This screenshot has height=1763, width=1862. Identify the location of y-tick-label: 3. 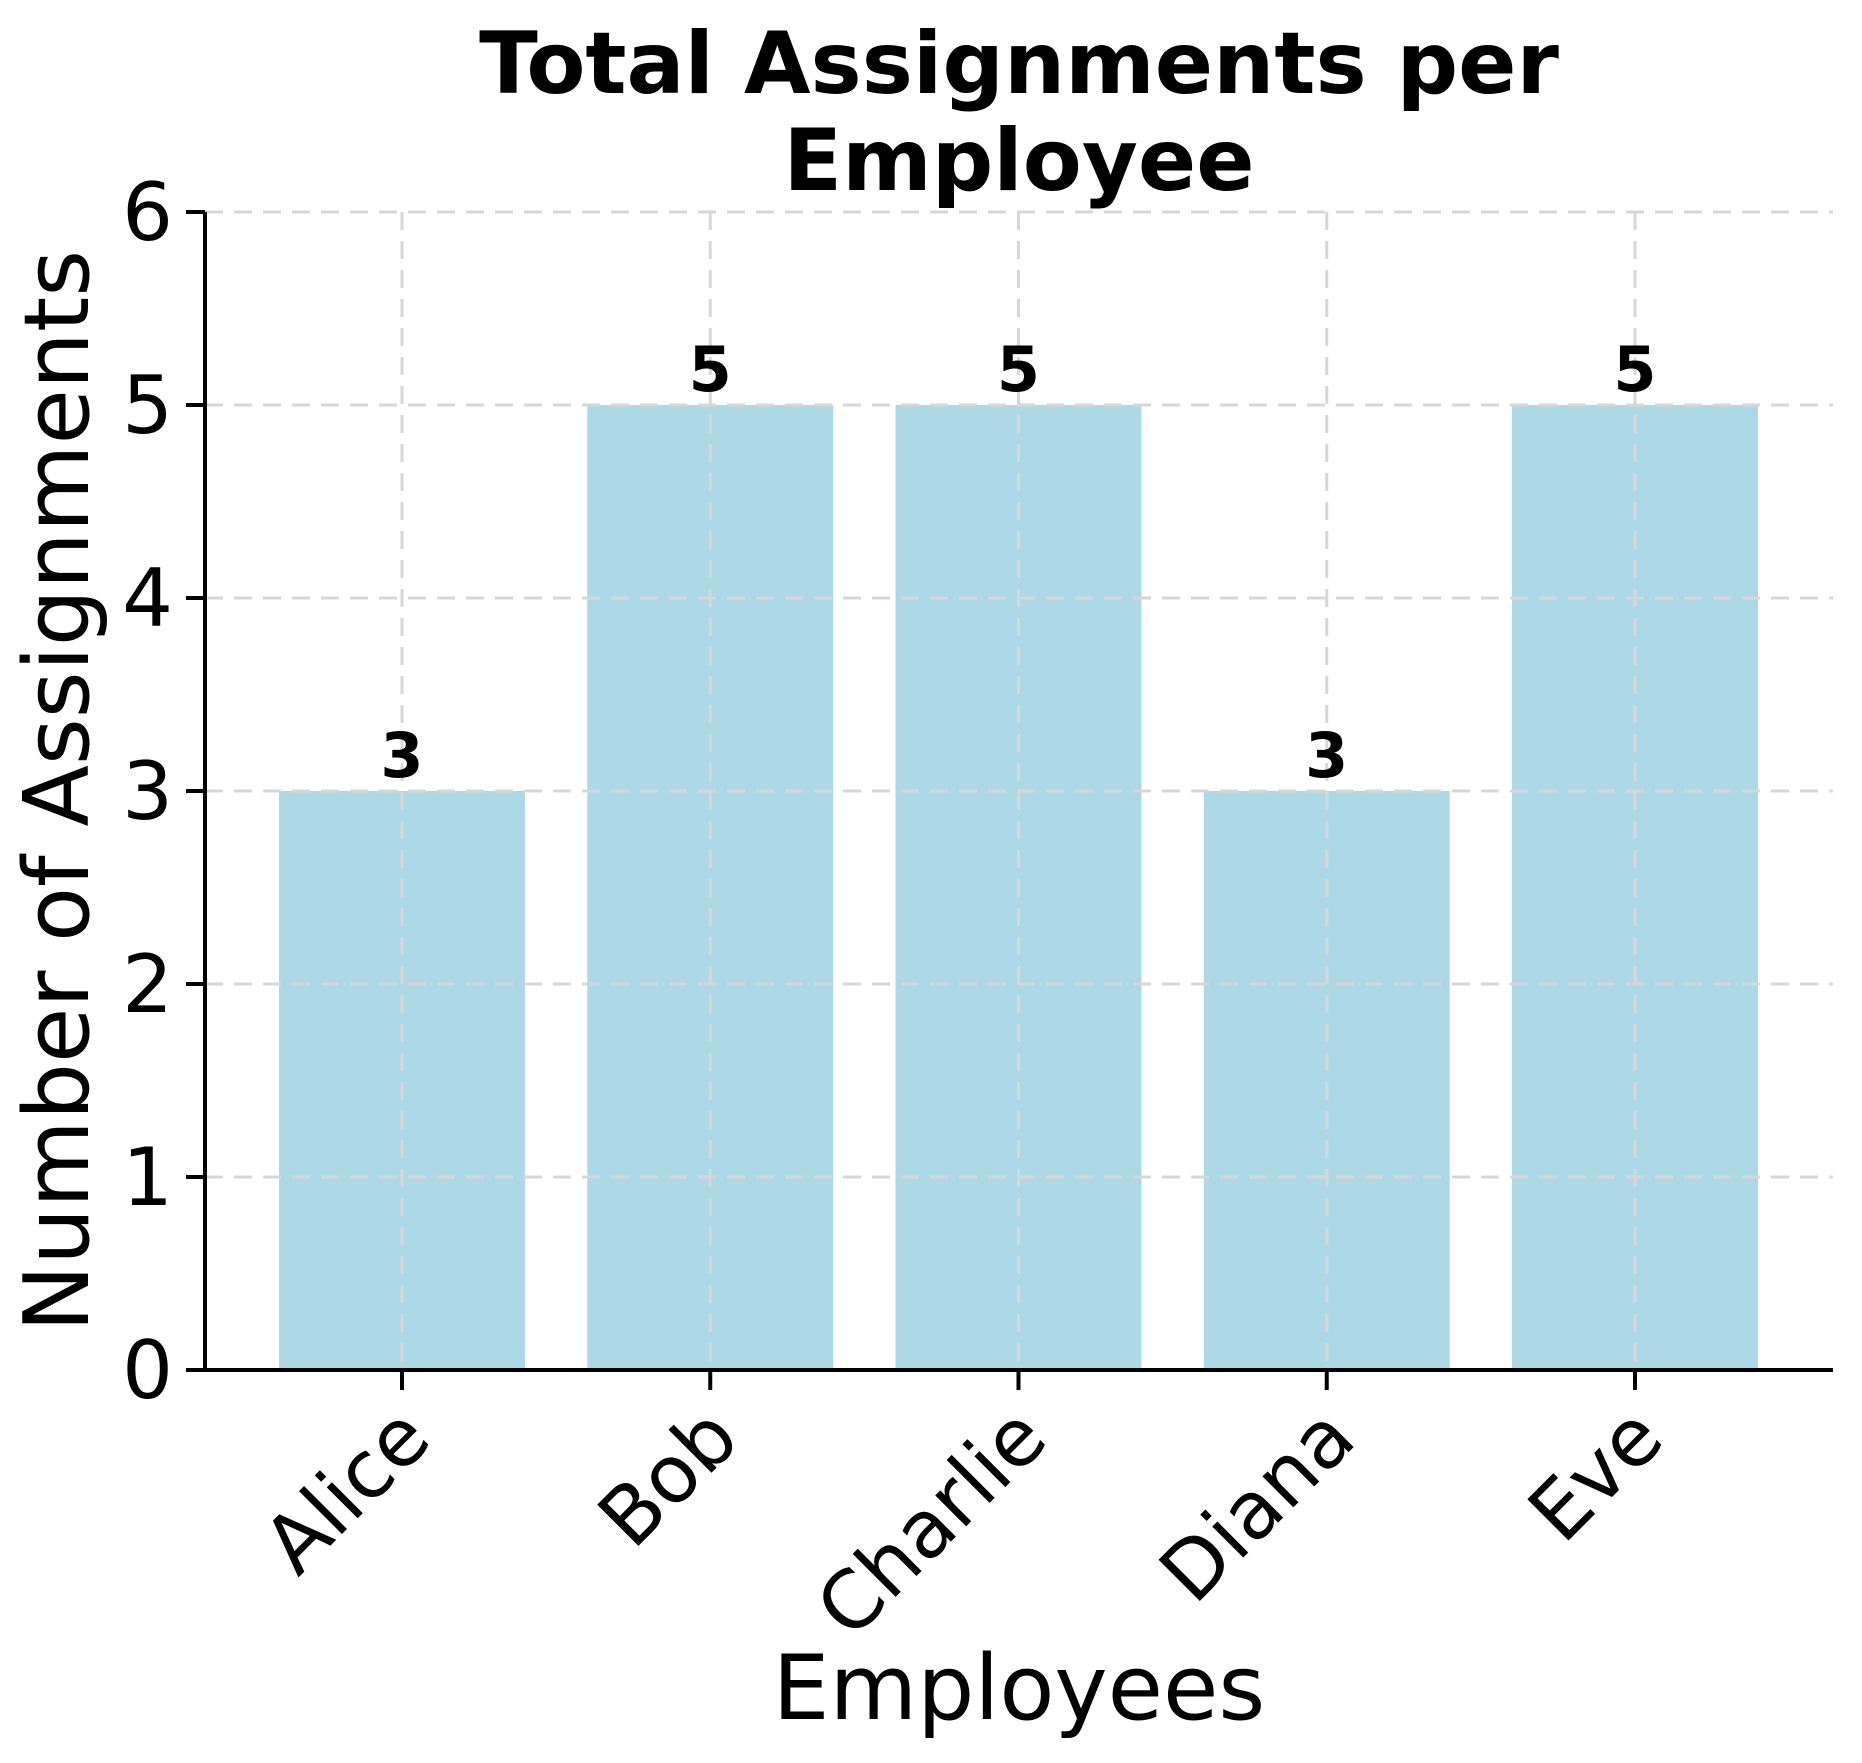
(147, 791).